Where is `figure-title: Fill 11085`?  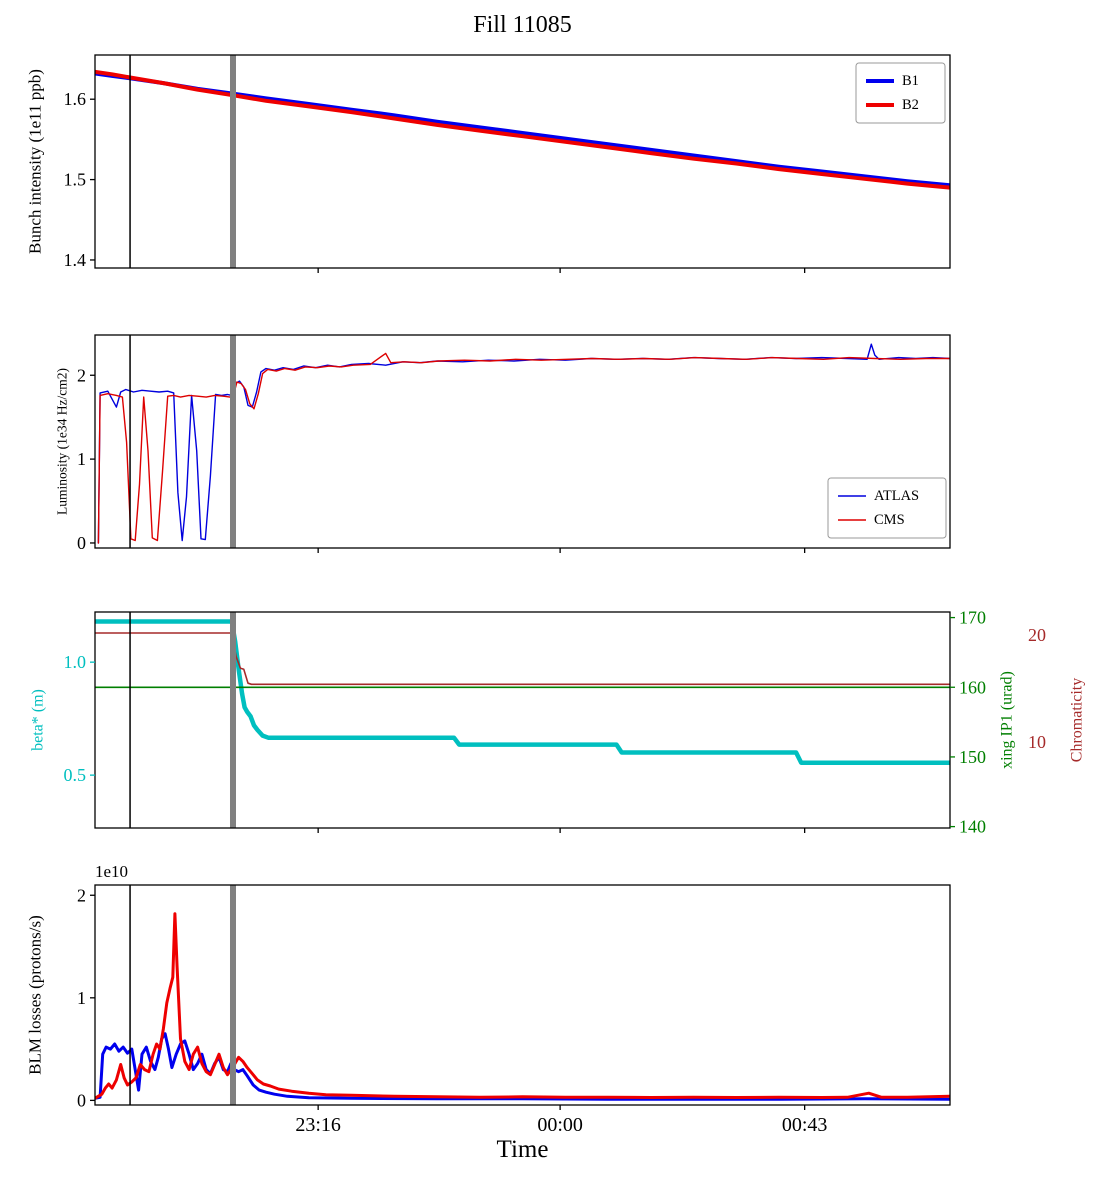 figure-title: Fill 11085 is located at coordinates (522, 25).